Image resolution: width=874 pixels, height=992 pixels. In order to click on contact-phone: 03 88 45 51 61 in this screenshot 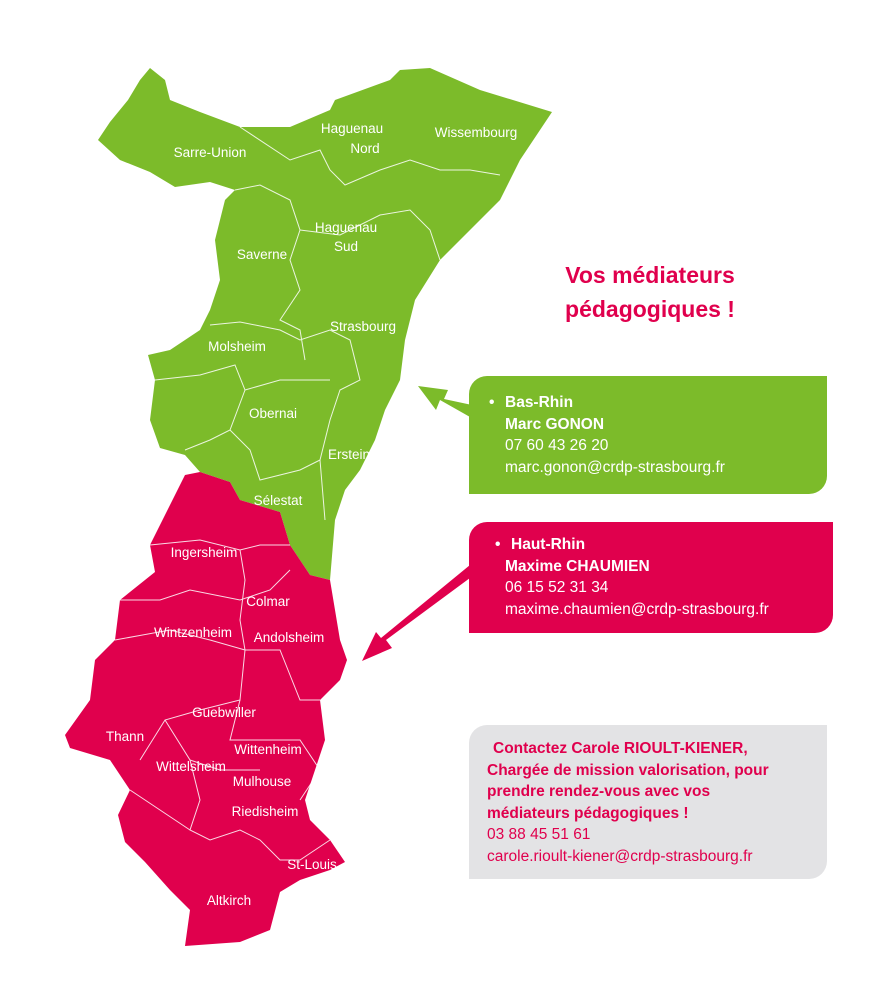, I will do `click(539, 834)`.